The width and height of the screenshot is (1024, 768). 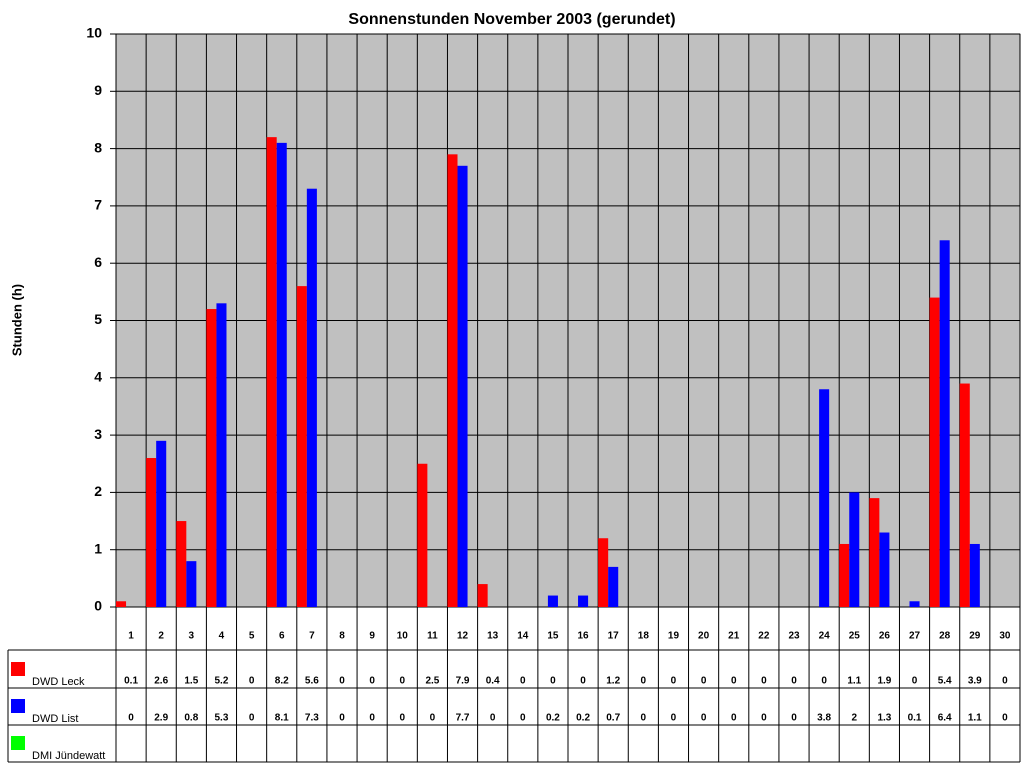 What do you see at coordinates (975, 681) in the screenshot?
I see `table-value: 3.9` at bounding box center [975, 681].